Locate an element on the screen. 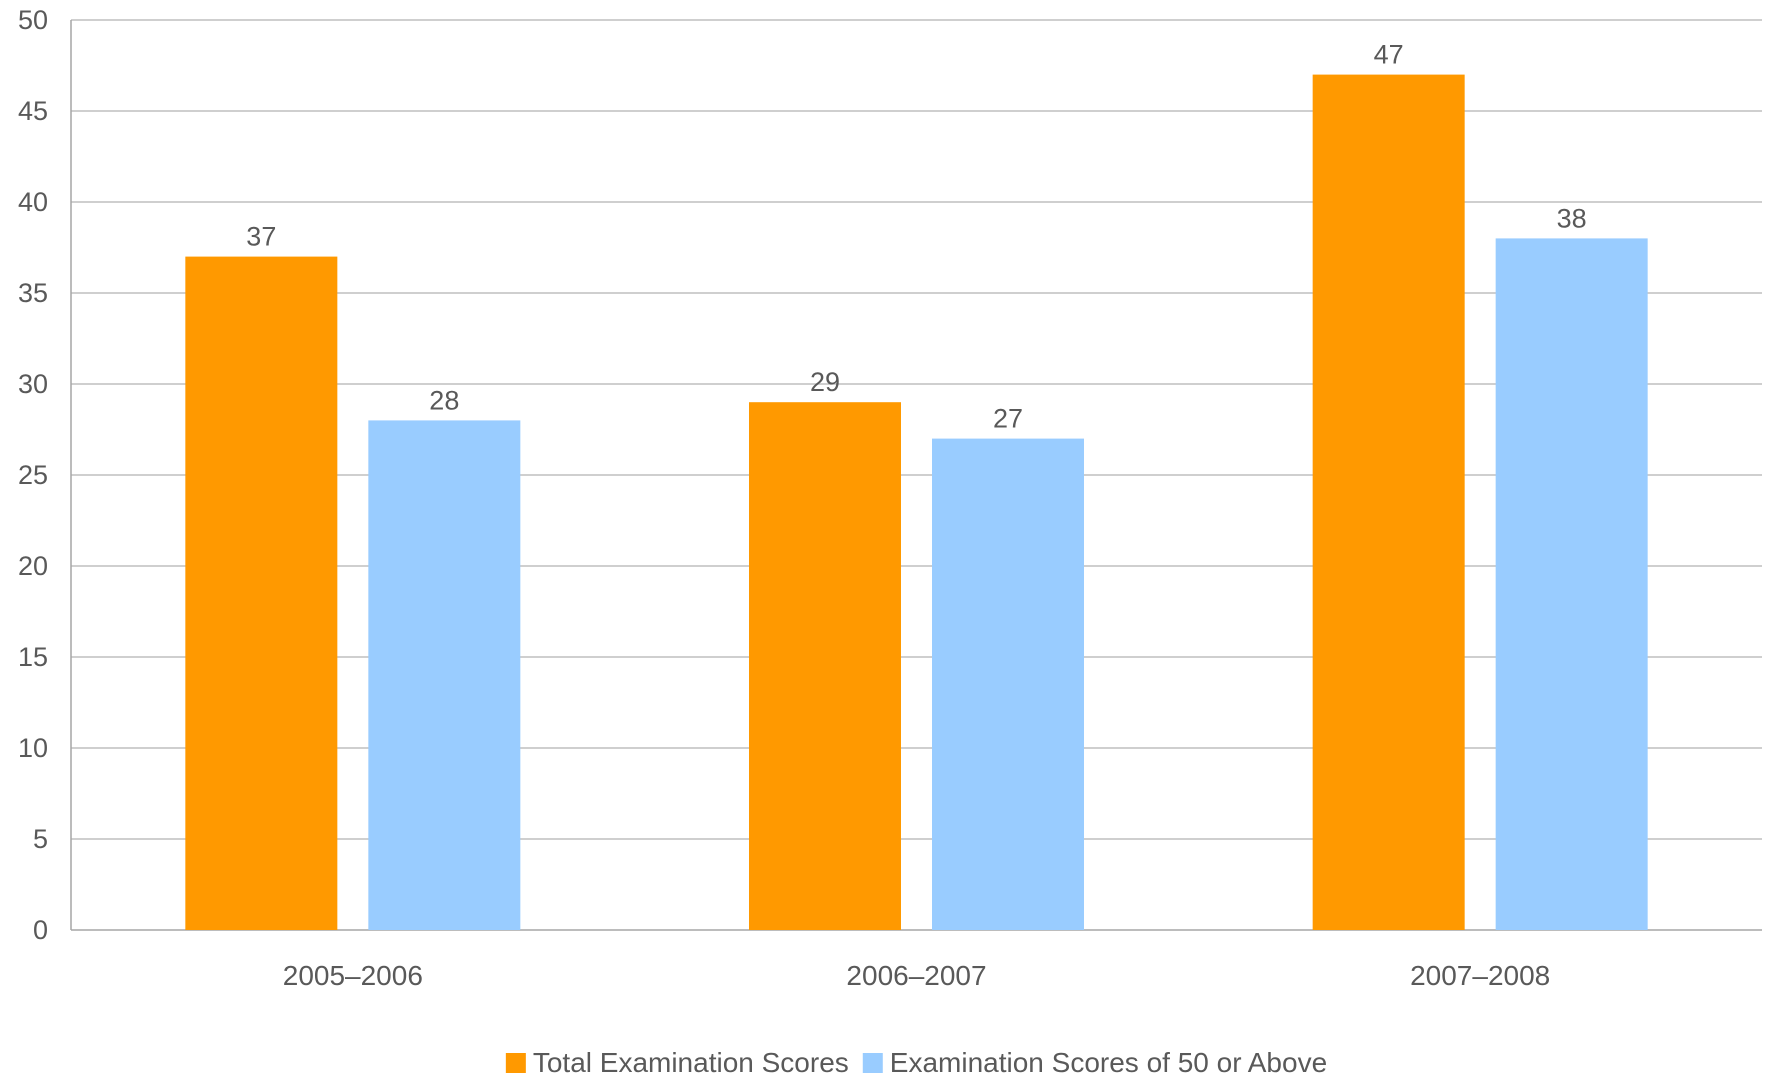 Image resolution: width=1770 pixels, height=1091 pixels. x-tick-label: 2005–2006 is located at coordinates (353, 975).